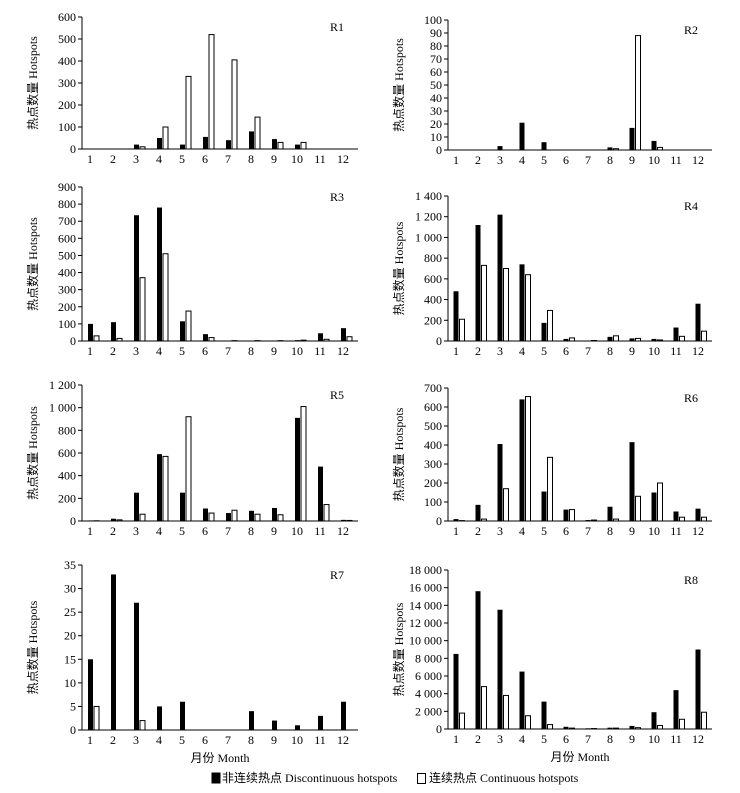  Describe the element at coordinates (32, 264) in the screenshot. I see `panel-r3-ylabel: 热点数量 Hotspots` at that location.